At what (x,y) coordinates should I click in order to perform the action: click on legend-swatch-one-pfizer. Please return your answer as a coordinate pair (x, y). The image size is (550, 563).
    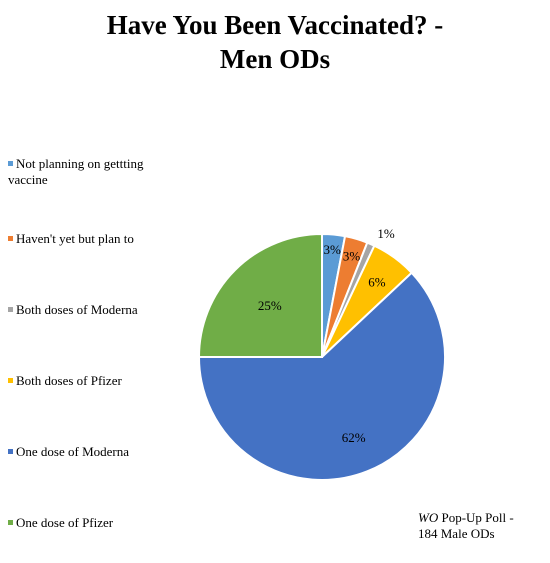
    Looking at the image, I should click on (10, 522).